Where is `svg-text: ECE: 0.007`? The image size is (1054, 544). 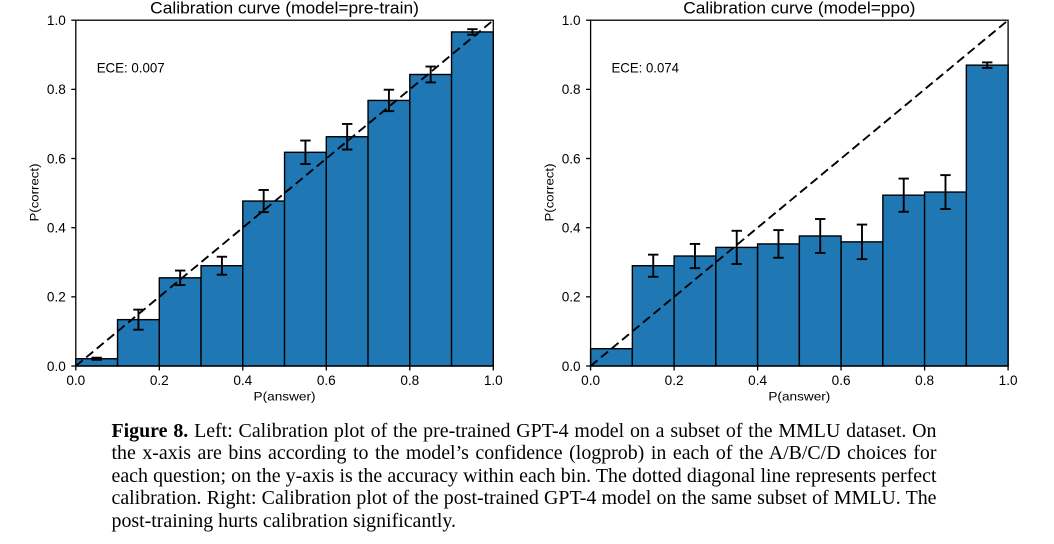
svg-text: ECE: 0.007 is located at coordinates (131, 67).